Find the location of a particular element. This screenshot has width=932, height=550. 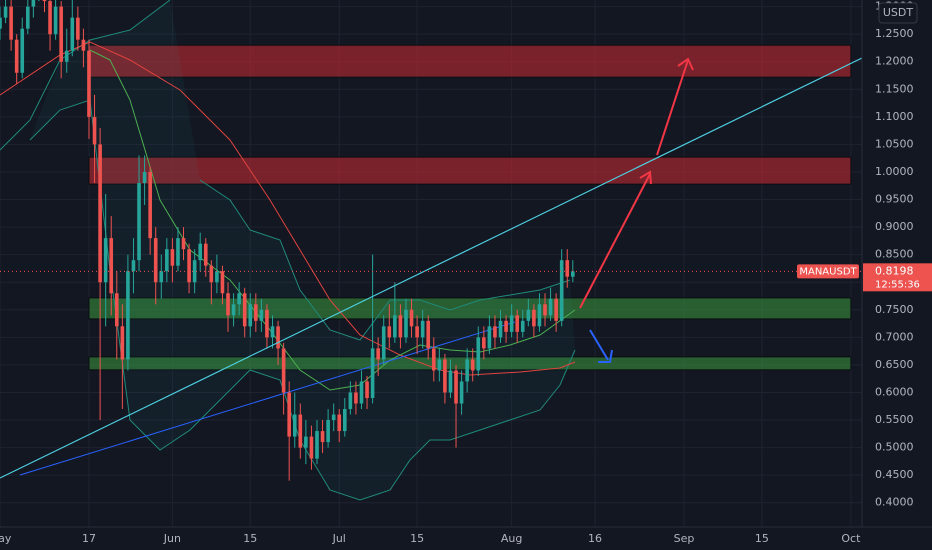

x-tick-label: 17 is located at coordinates (89, 538).